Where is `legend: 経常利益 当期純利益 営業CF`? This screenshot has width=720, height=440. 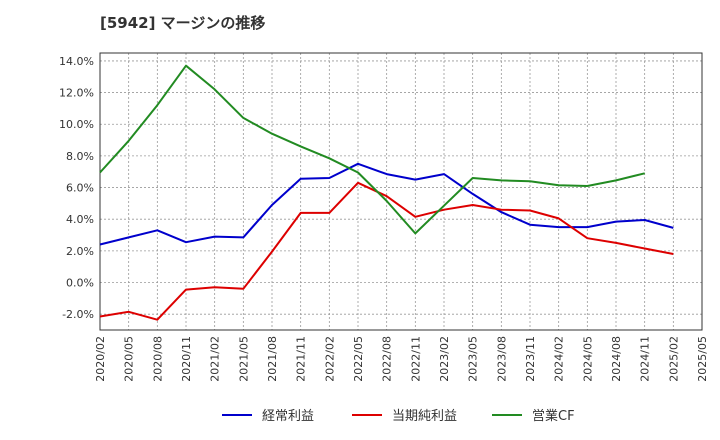
legend: 経常利益 当期純利益 営業CF is located at coordinates (398, 416).